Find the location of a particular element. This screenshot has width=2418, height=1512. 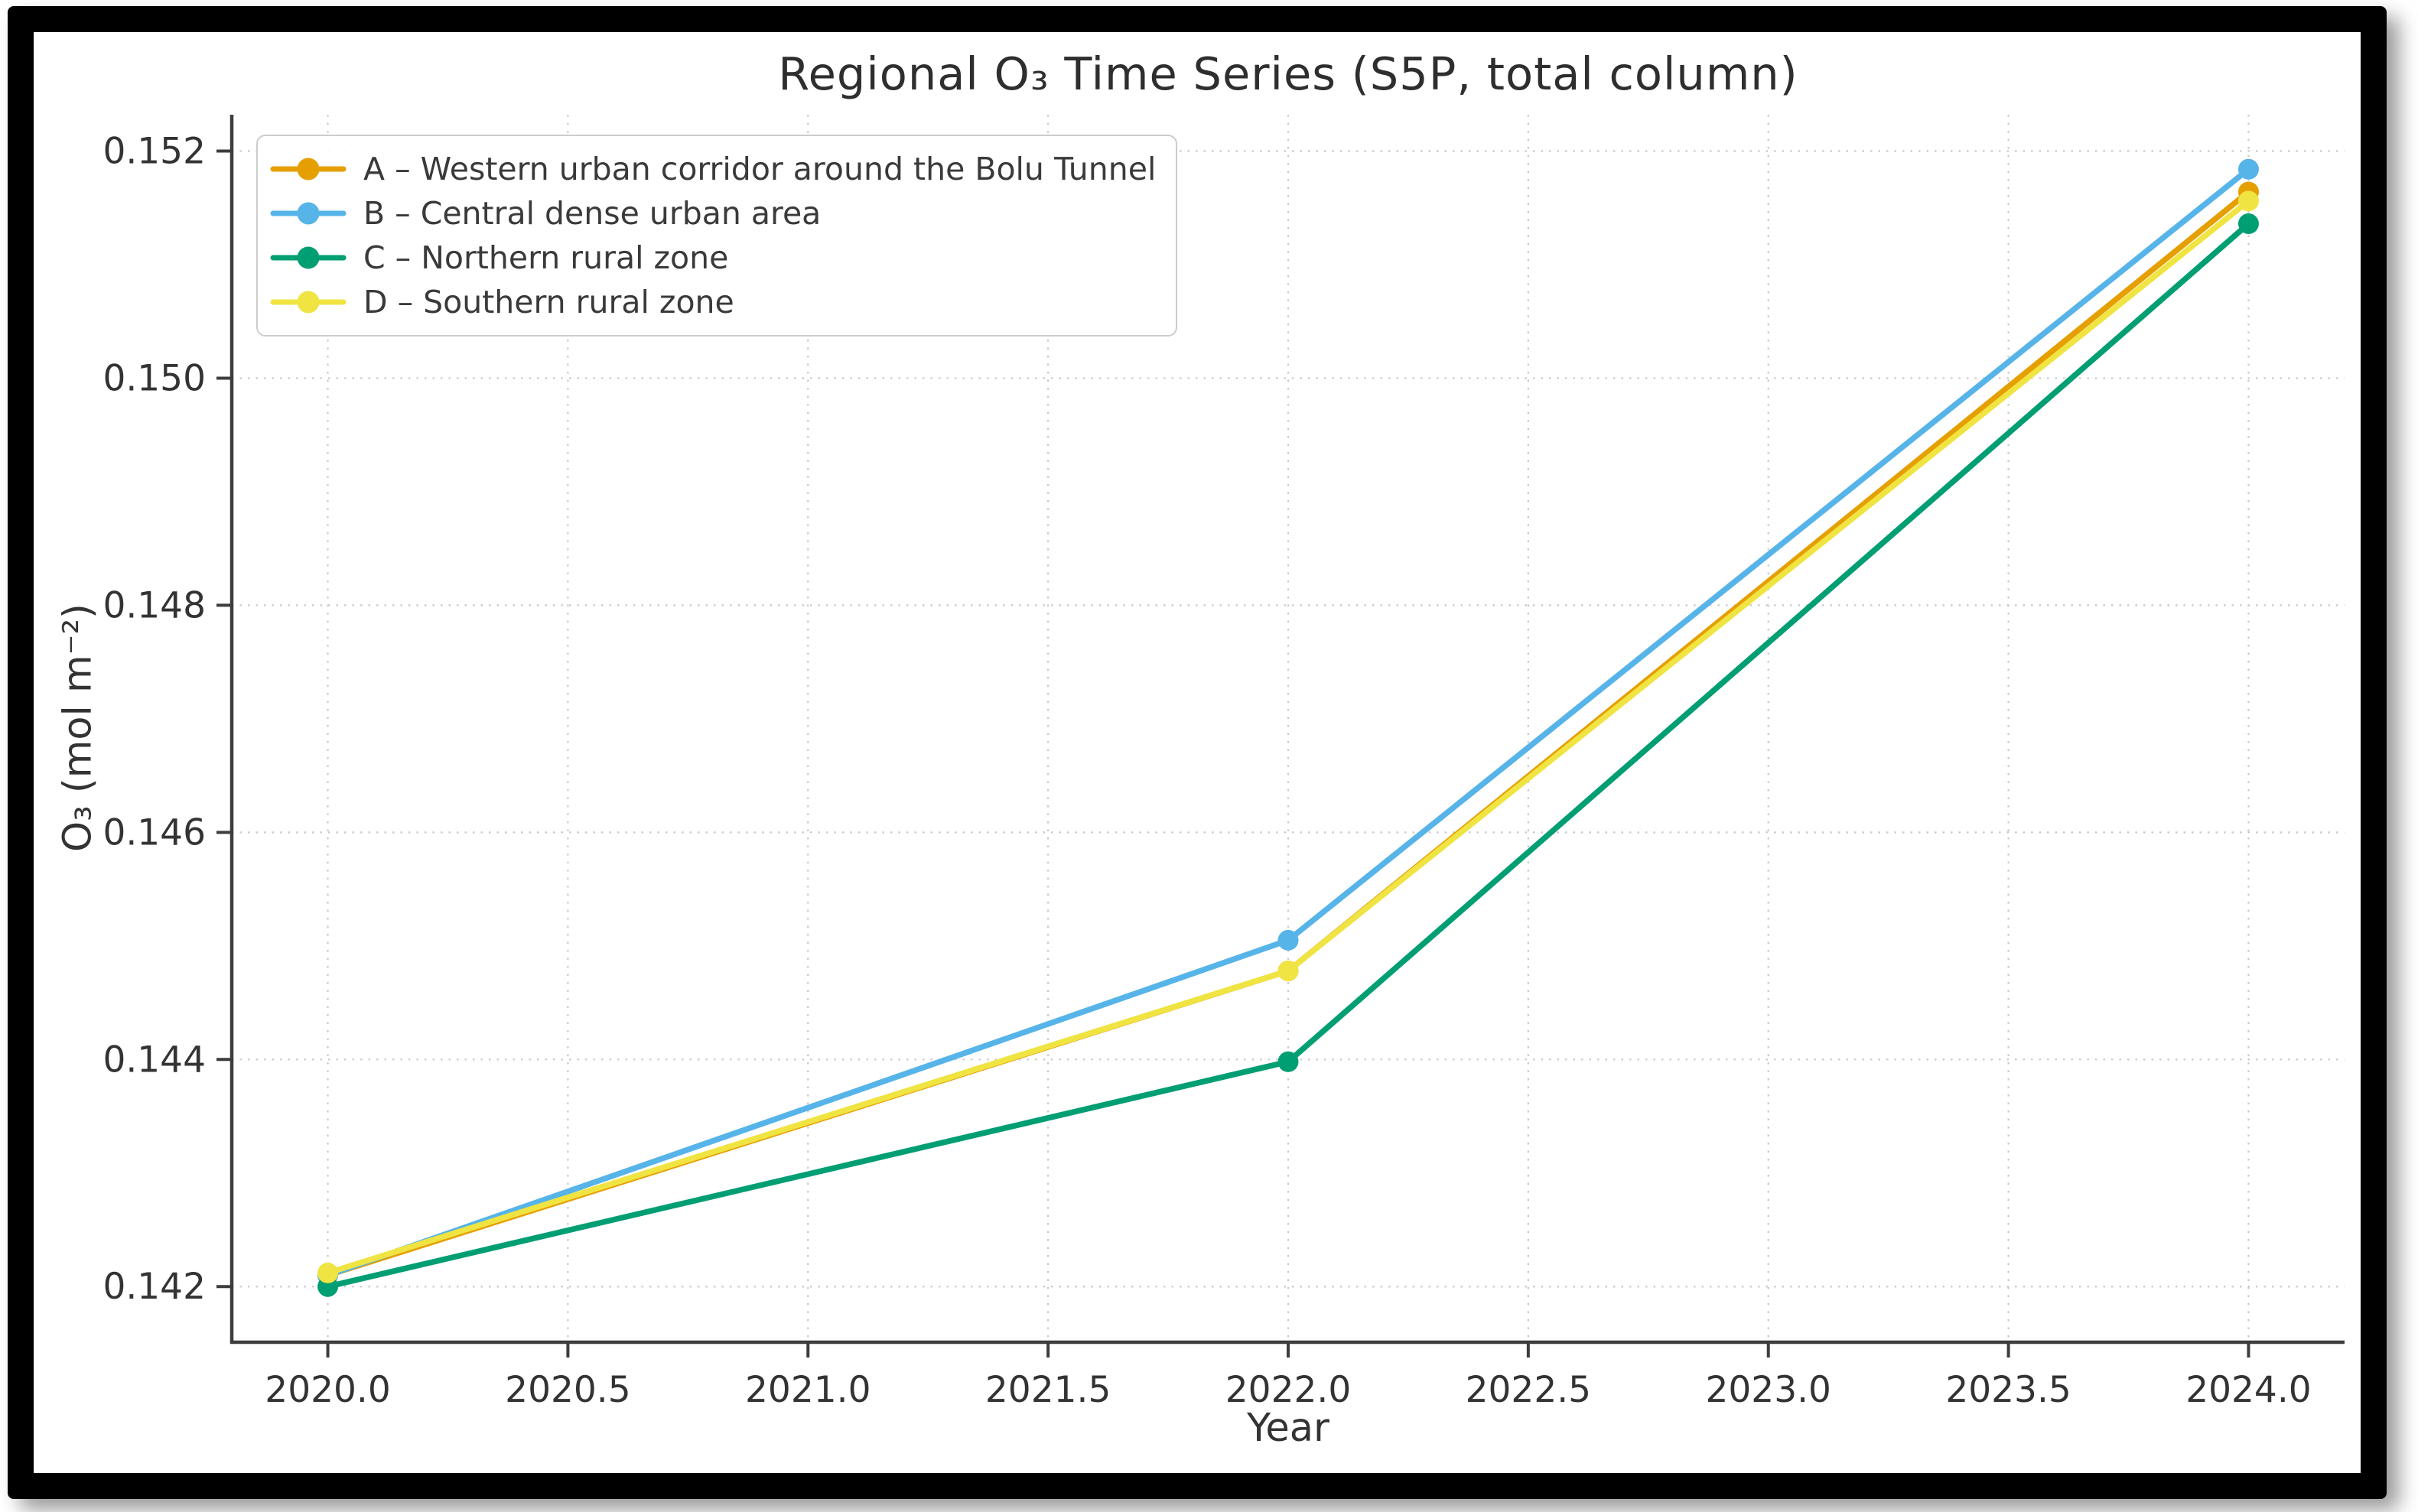

legend-label: D – Southern rural zone is located at coordinates (548, 302).